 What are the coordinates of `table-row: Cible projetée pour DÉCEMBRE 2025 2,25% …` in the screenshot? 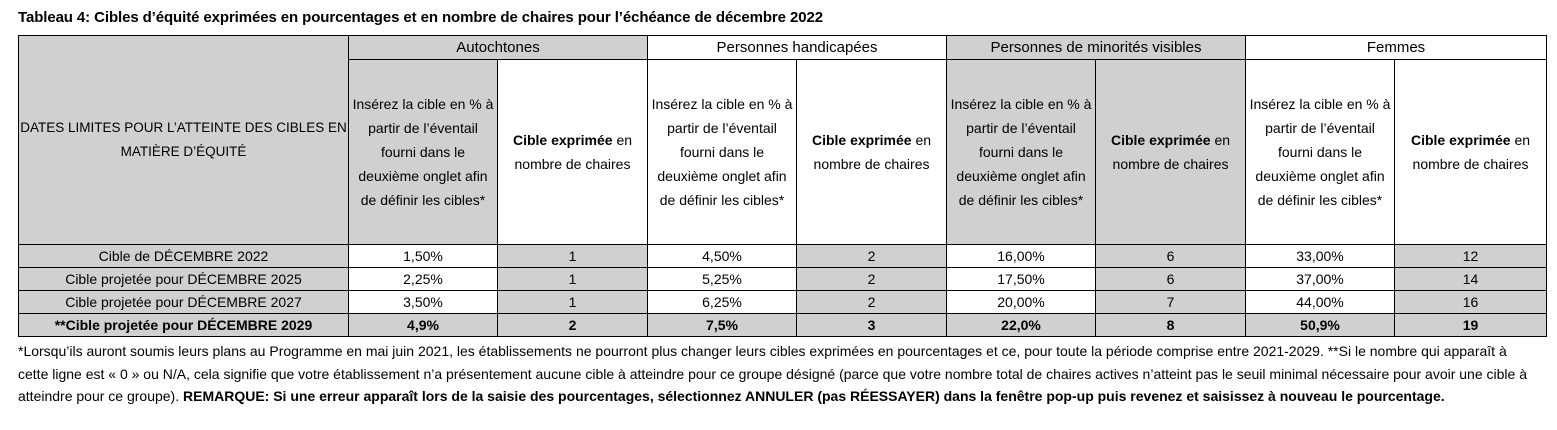 It's located at (783, 279).